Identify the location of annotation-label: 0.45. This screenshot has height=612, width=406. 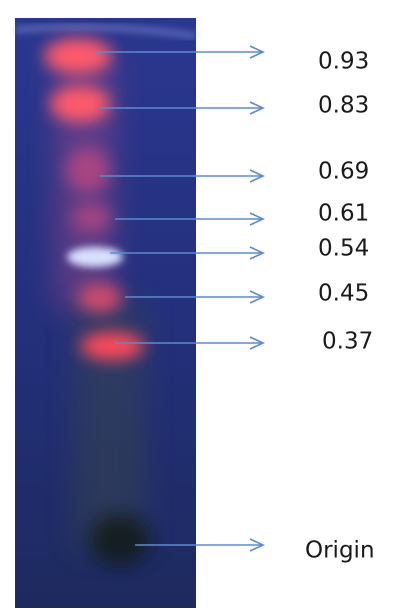
(343, 294).